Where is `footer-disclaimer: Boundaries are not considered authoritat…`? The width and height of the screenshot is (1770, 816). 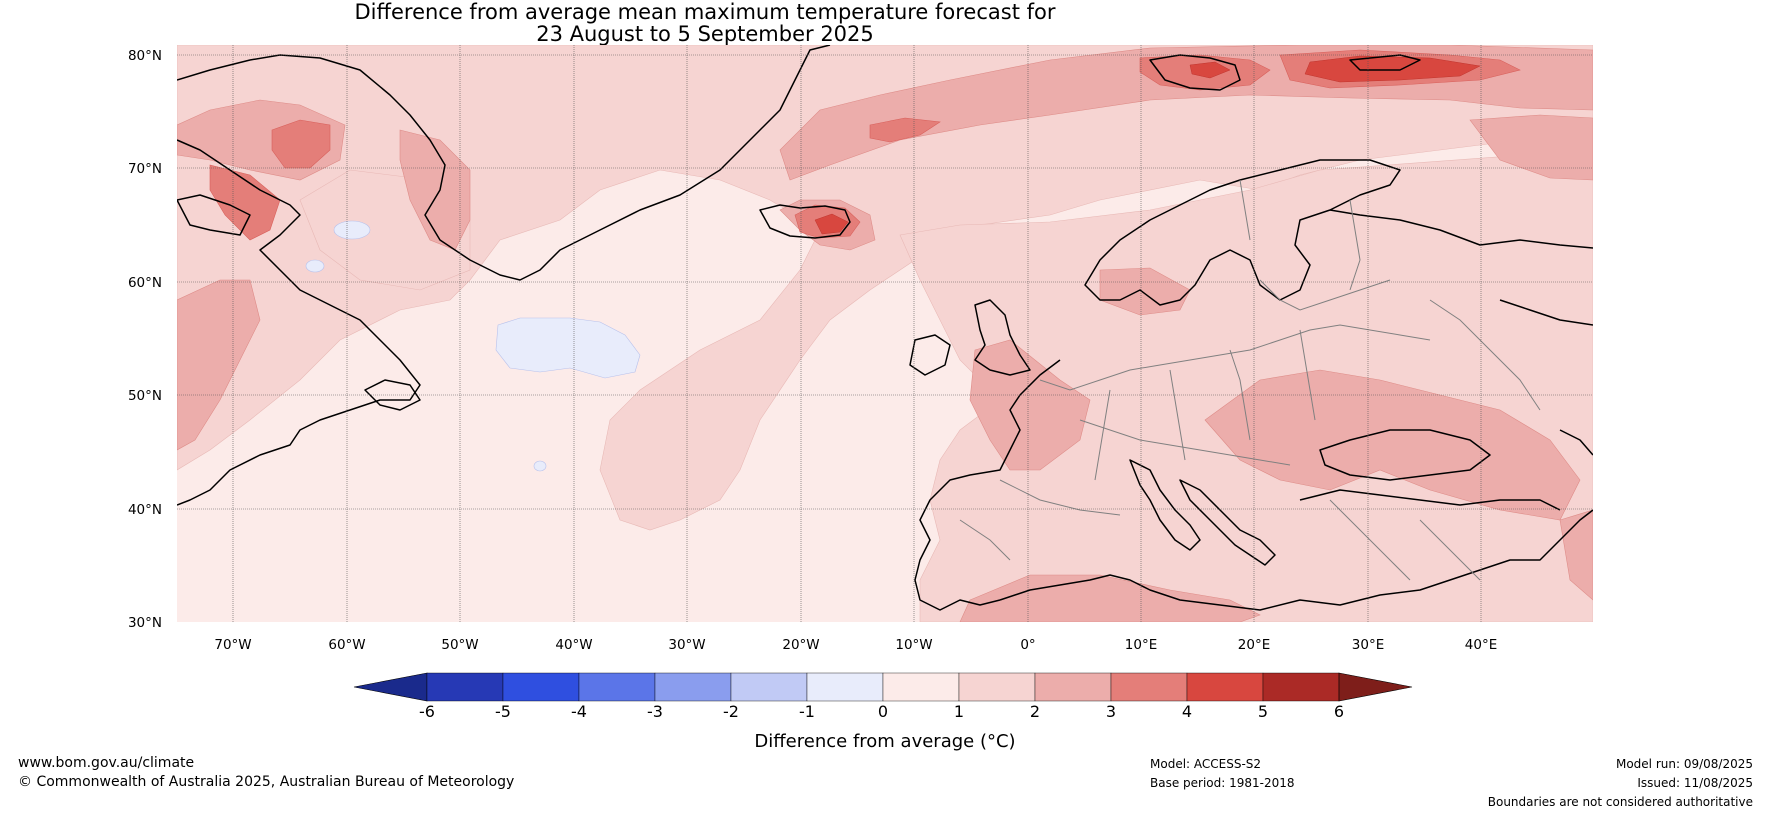
footer-disclaimer: Boundaries are not considered authoritat… is located at coordinates (1620, 802).